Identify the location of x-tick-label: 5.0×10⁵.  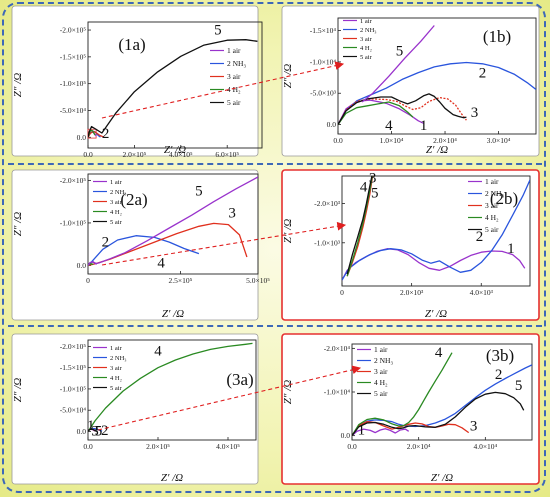
(258, 280).